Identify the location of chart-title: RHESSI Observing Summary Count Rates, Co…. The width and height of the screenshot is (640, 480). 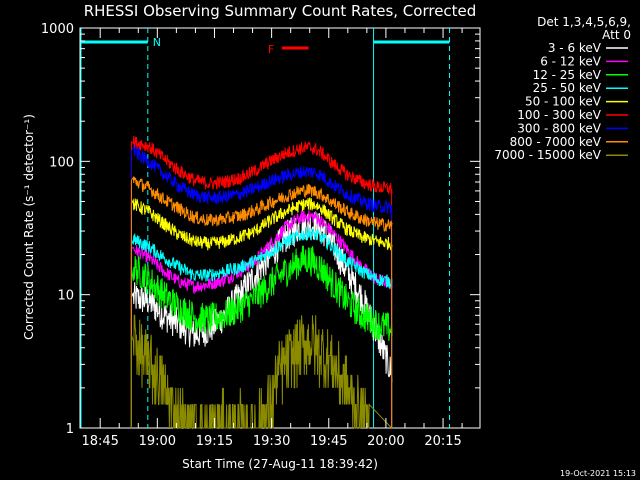
(280, 11).